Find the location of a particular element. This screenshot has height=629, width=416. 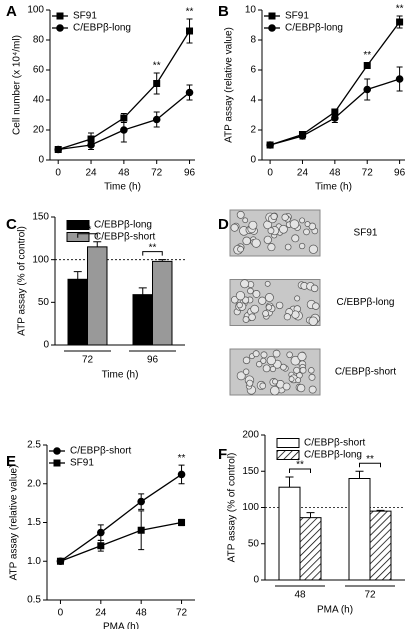

legend-label: C/EBPβ-short is located at coordinates (335, 443).